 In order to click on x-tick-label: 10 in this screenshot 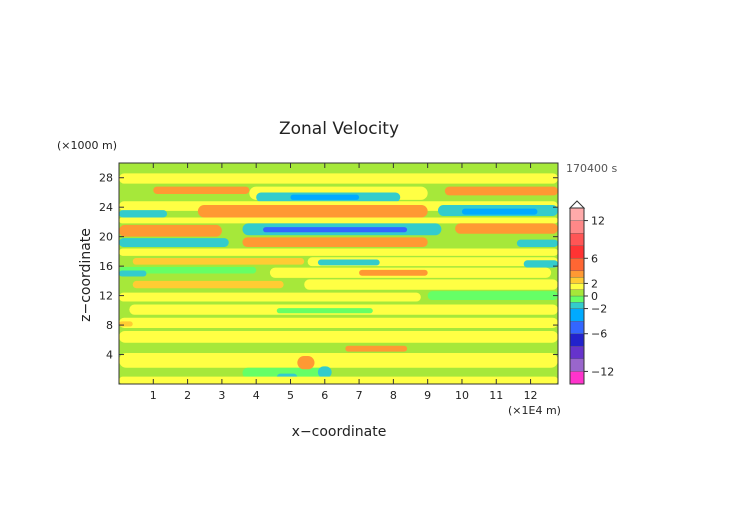, I will do `click(462, 395)`.